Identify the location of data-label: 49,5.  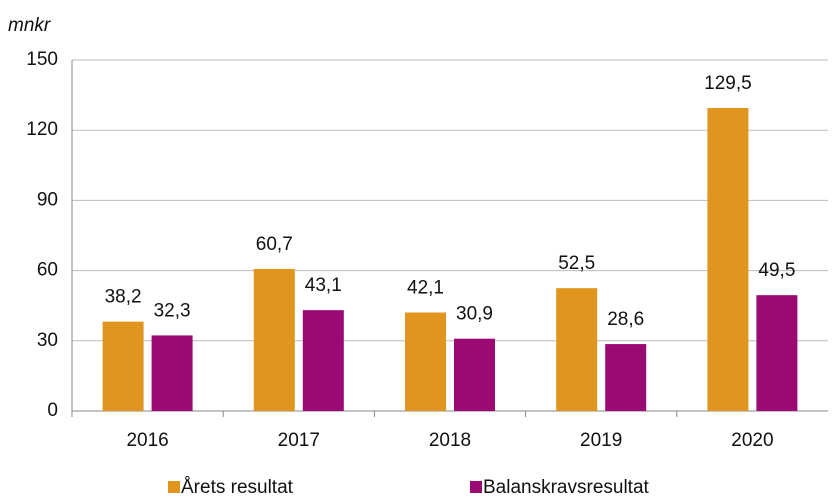
(776, 270).